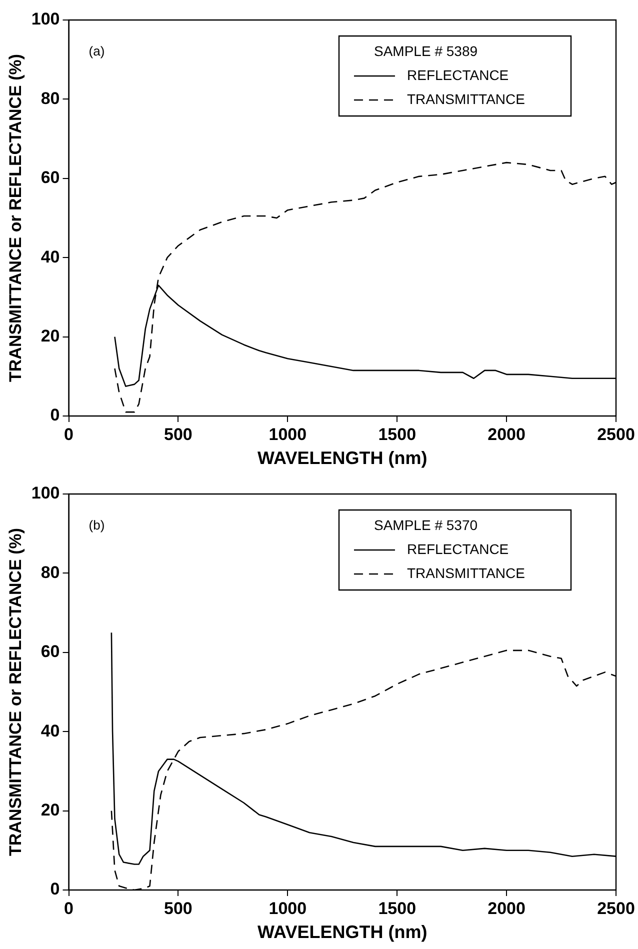 The image size is (638, 949). I want to click on legend-title: SAMPLE # 5389, so click(426, 50).